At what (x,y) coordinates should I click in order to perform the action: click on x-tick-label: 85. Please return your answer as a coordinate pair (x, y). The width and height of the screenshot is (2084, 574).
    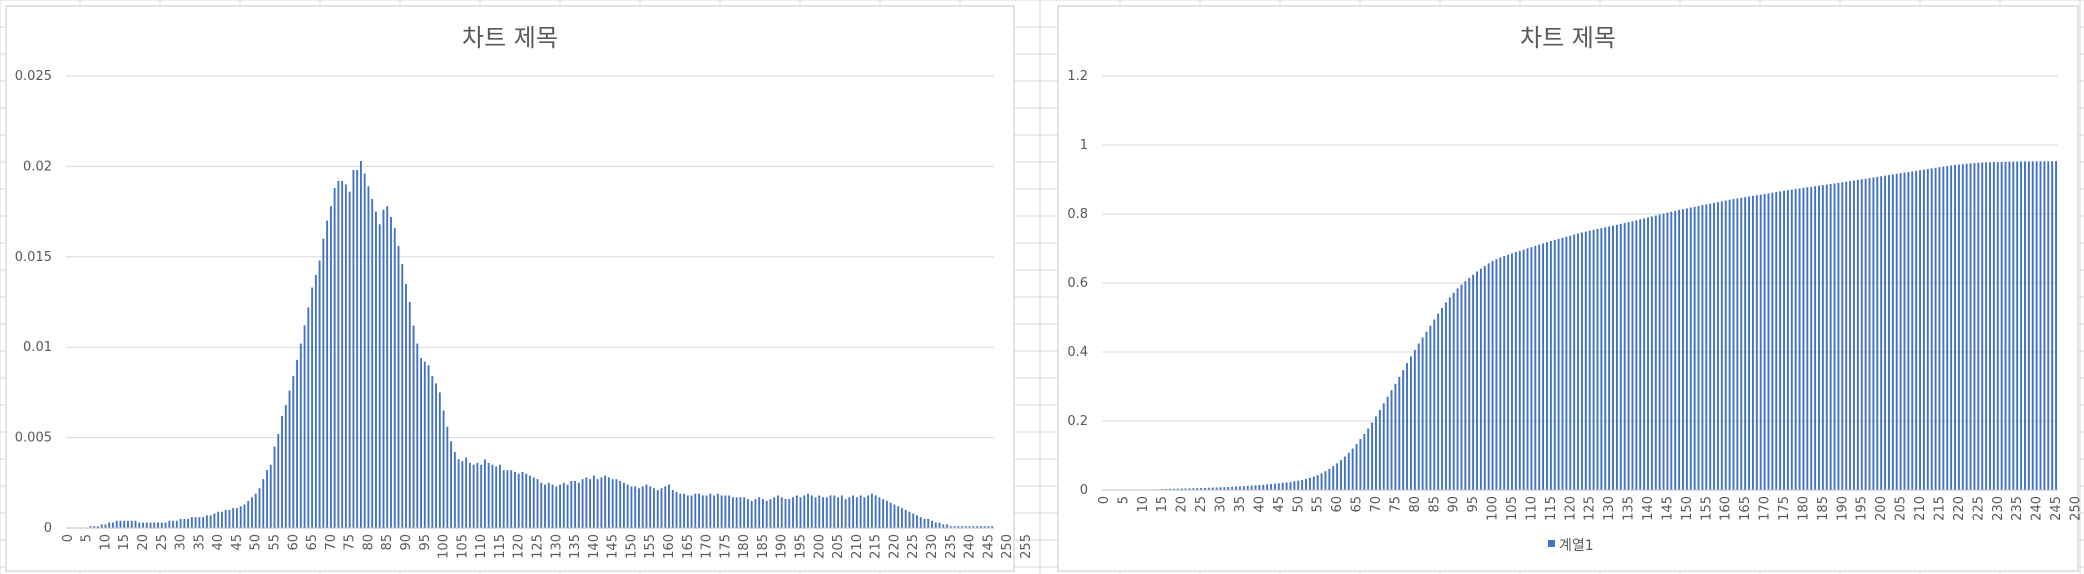
    Looking at the image, I should click on (387, 542).